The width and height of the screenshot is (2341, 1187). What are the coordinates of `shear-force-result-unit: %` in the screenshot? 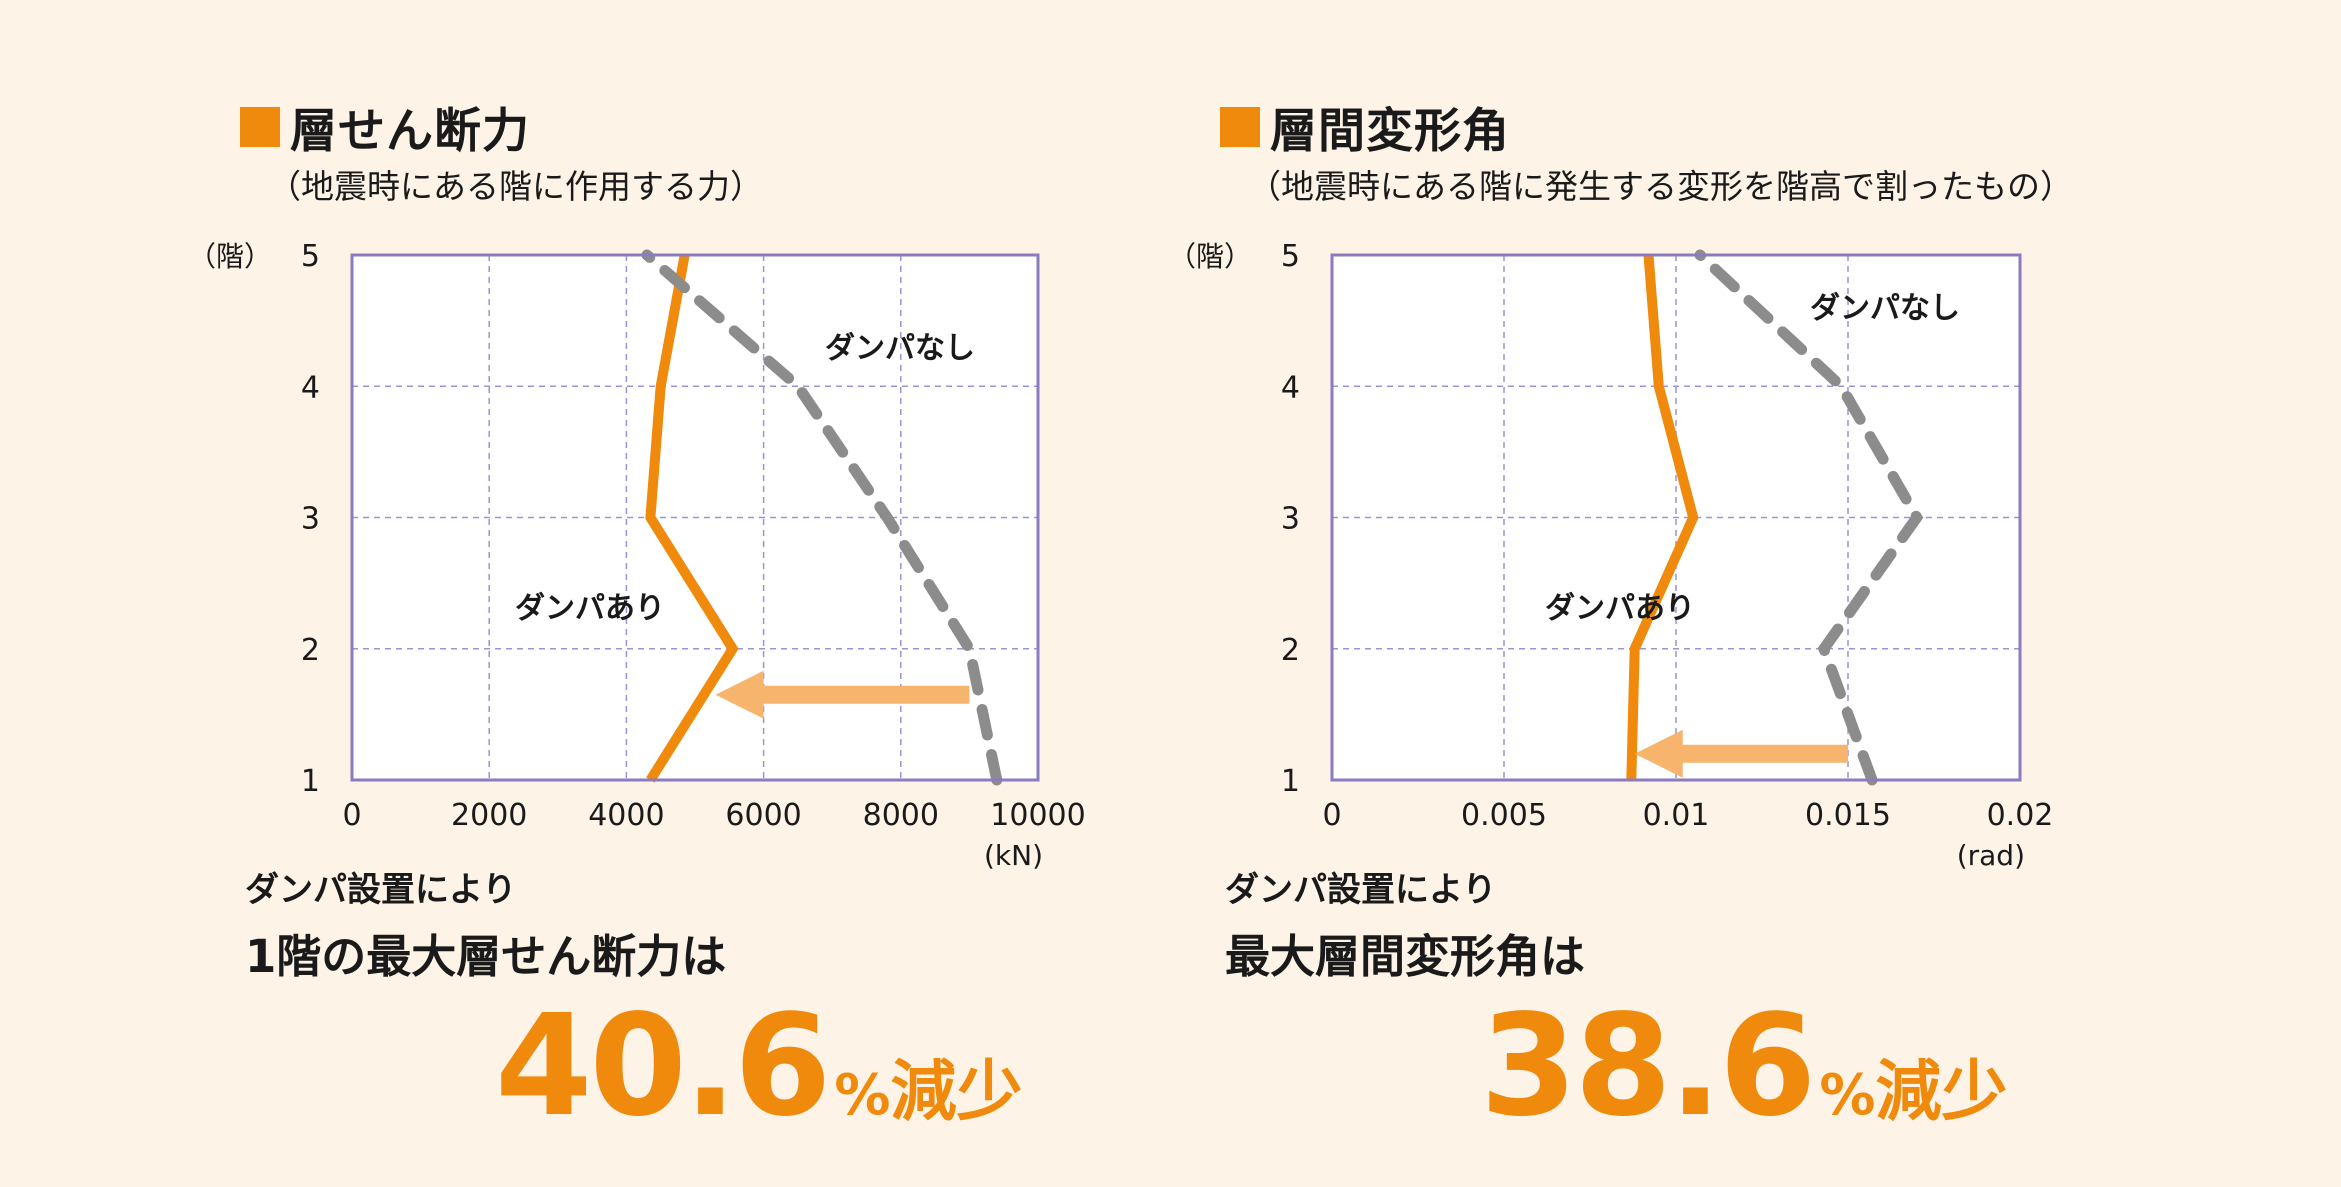 It's located at (862, 1095).